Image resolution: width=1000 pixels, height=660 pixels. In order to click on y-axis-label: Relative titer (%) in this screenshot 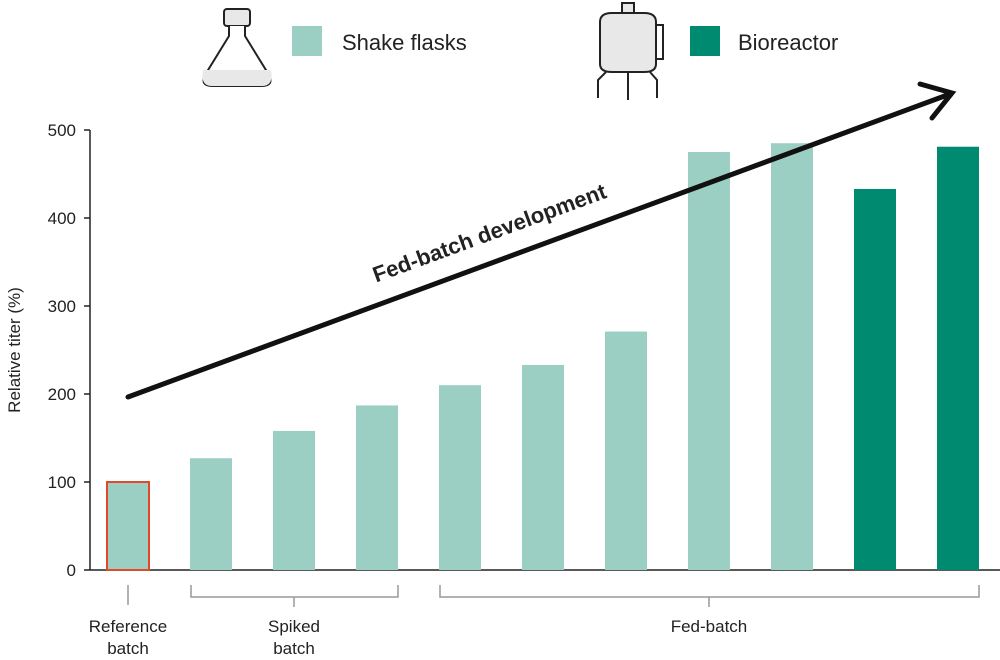, I will do `click(14, 350)`.